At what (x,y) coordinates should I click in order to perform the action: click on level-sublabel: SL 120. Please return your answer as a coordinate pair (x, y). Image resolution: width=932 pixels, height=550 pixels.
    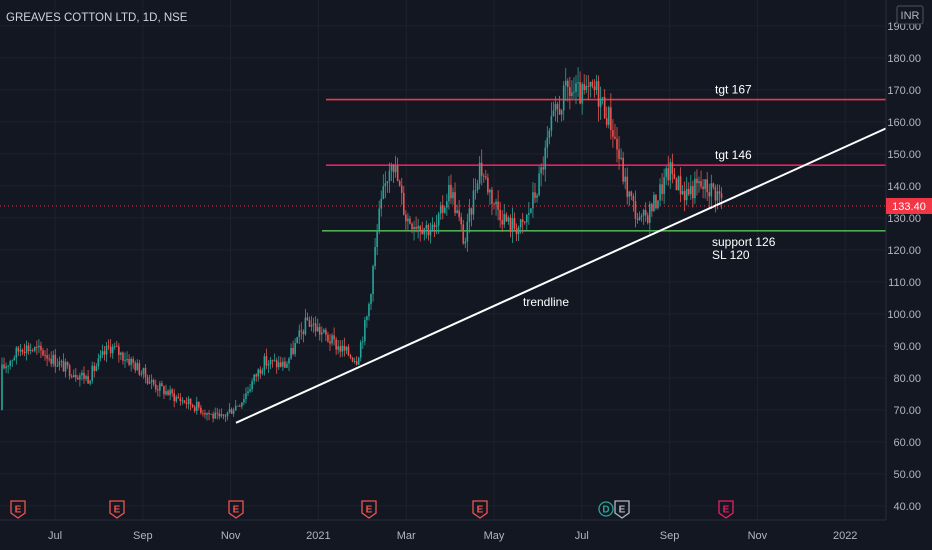
    Looking at the image, I should click on (731, 255).